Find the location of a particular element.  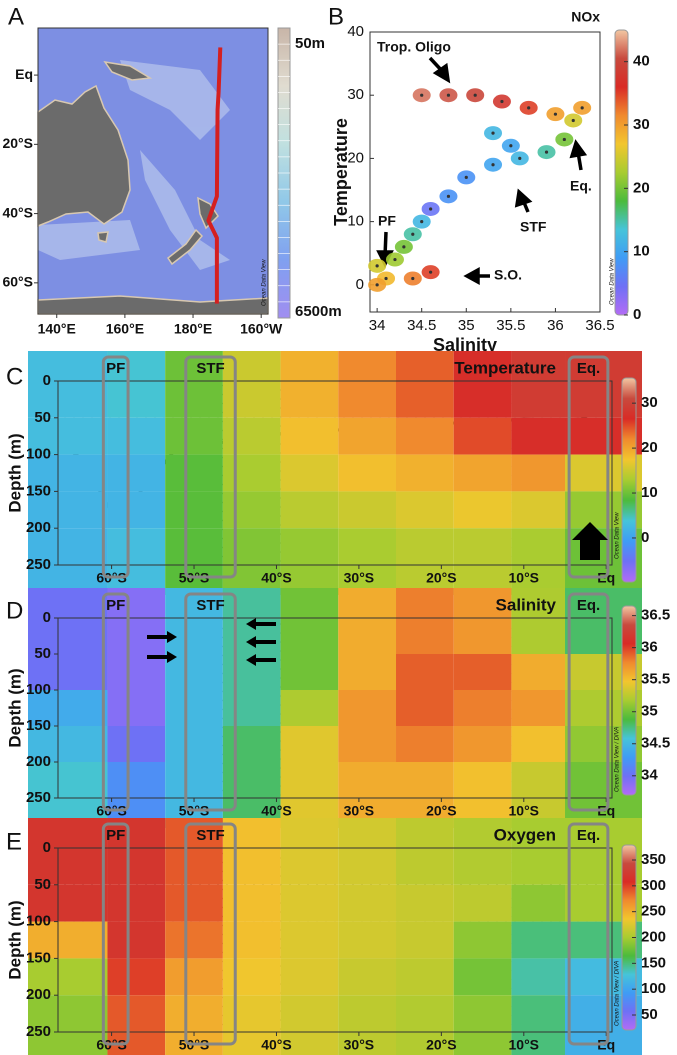

colorbar-tick-label: 350 is located at coordinates (653, 859).